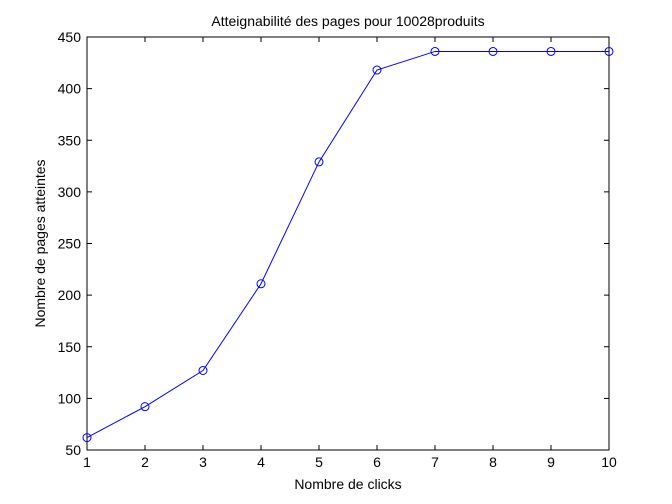  Describe the element at coordinates (73, 450) in the screenshot. I see `y-tick-label: 50` at that location.